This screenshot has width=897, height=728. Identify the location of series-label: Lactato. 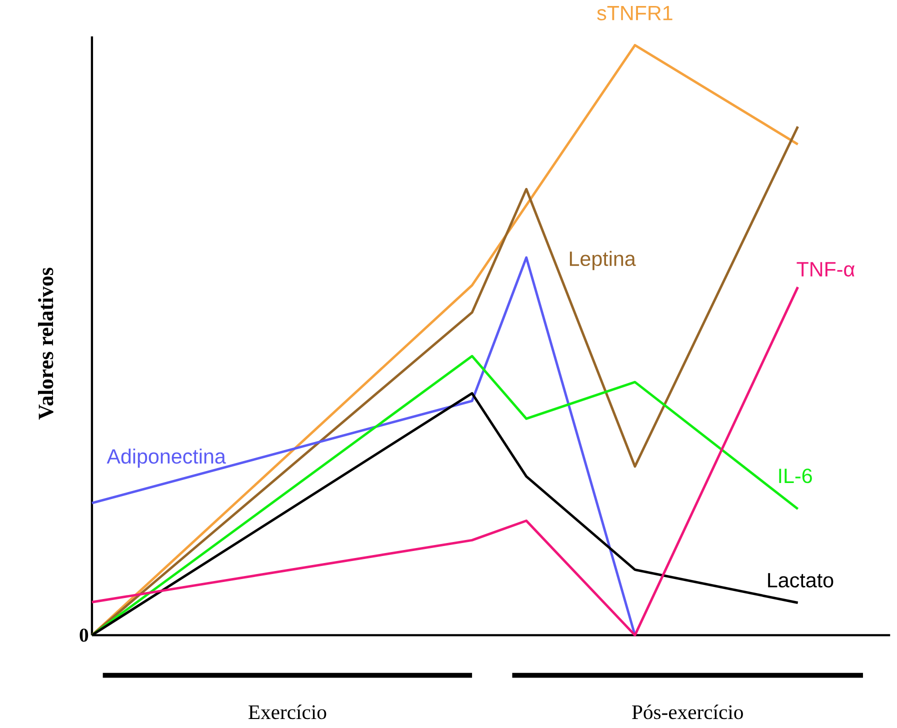
(801, 580).